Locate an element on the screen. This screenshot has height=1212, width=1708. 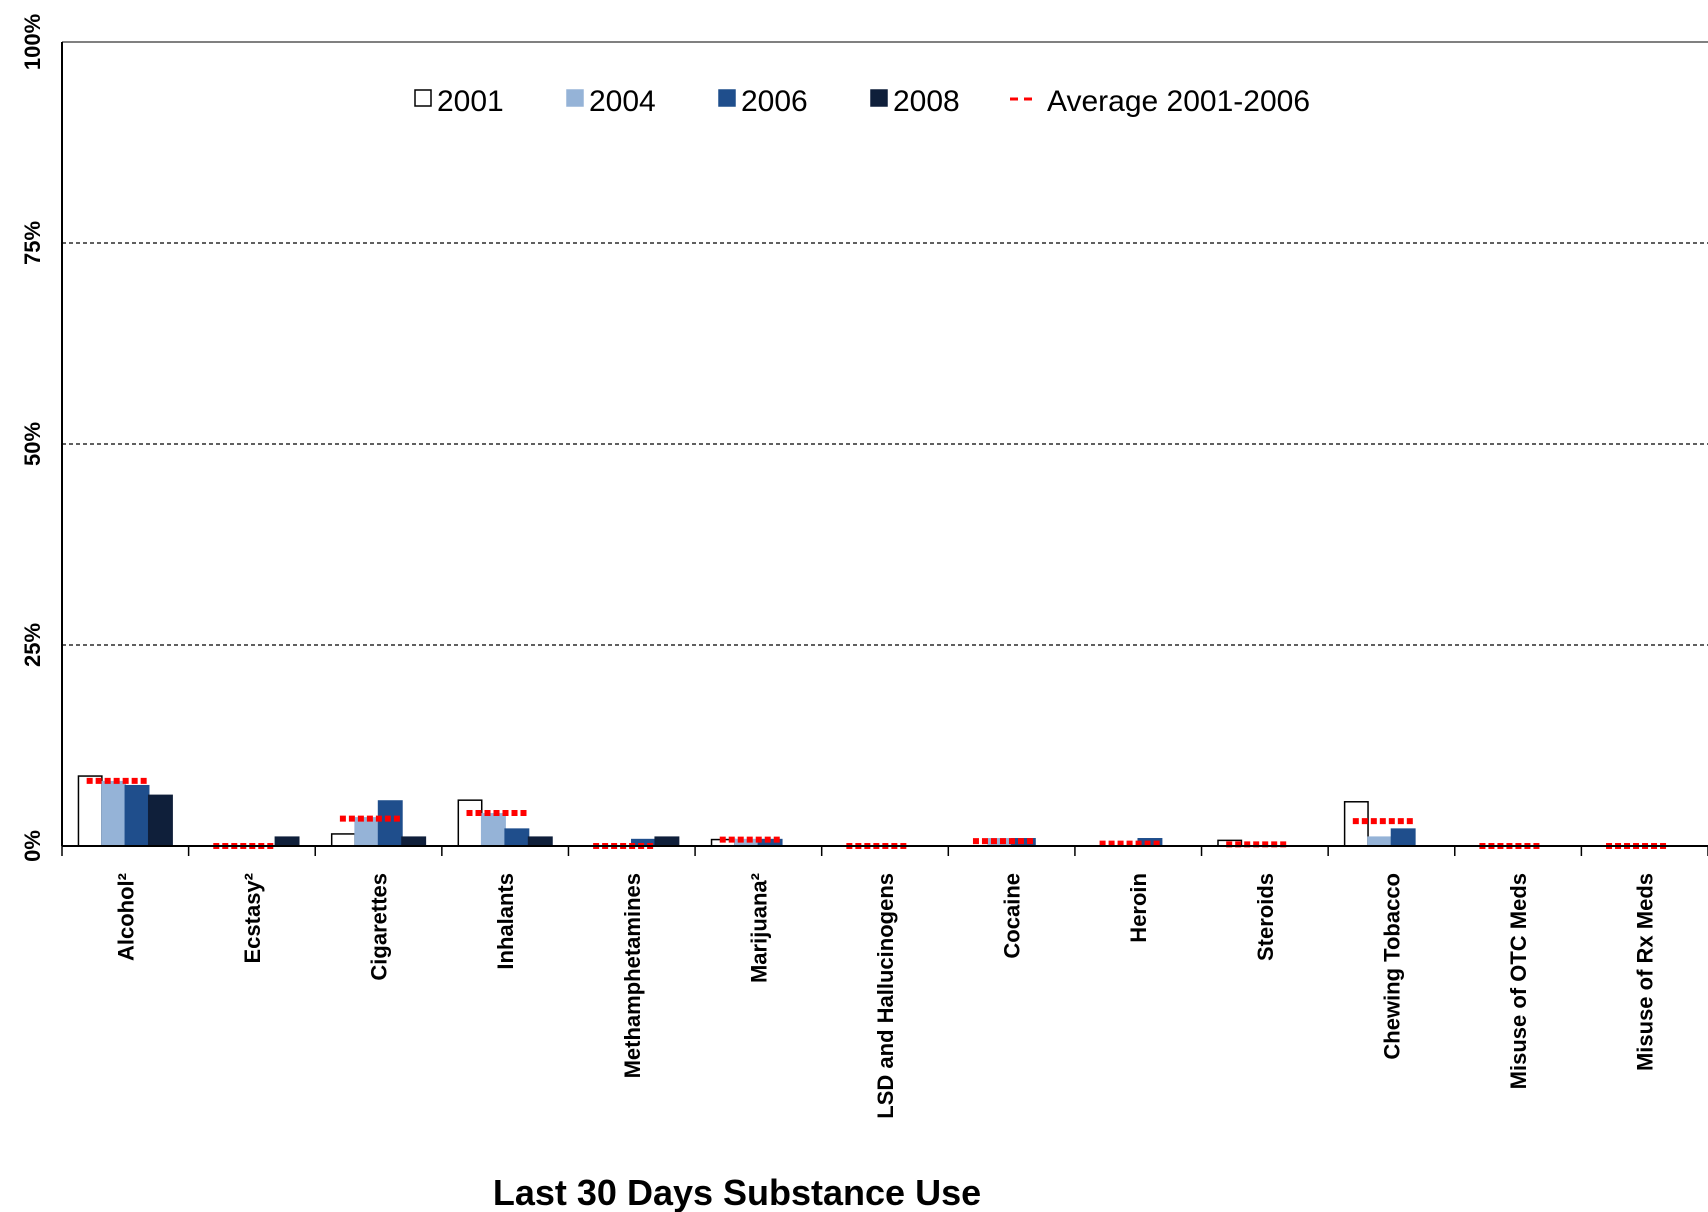
legend-label: 2006 is located at coordinates (774, 101).